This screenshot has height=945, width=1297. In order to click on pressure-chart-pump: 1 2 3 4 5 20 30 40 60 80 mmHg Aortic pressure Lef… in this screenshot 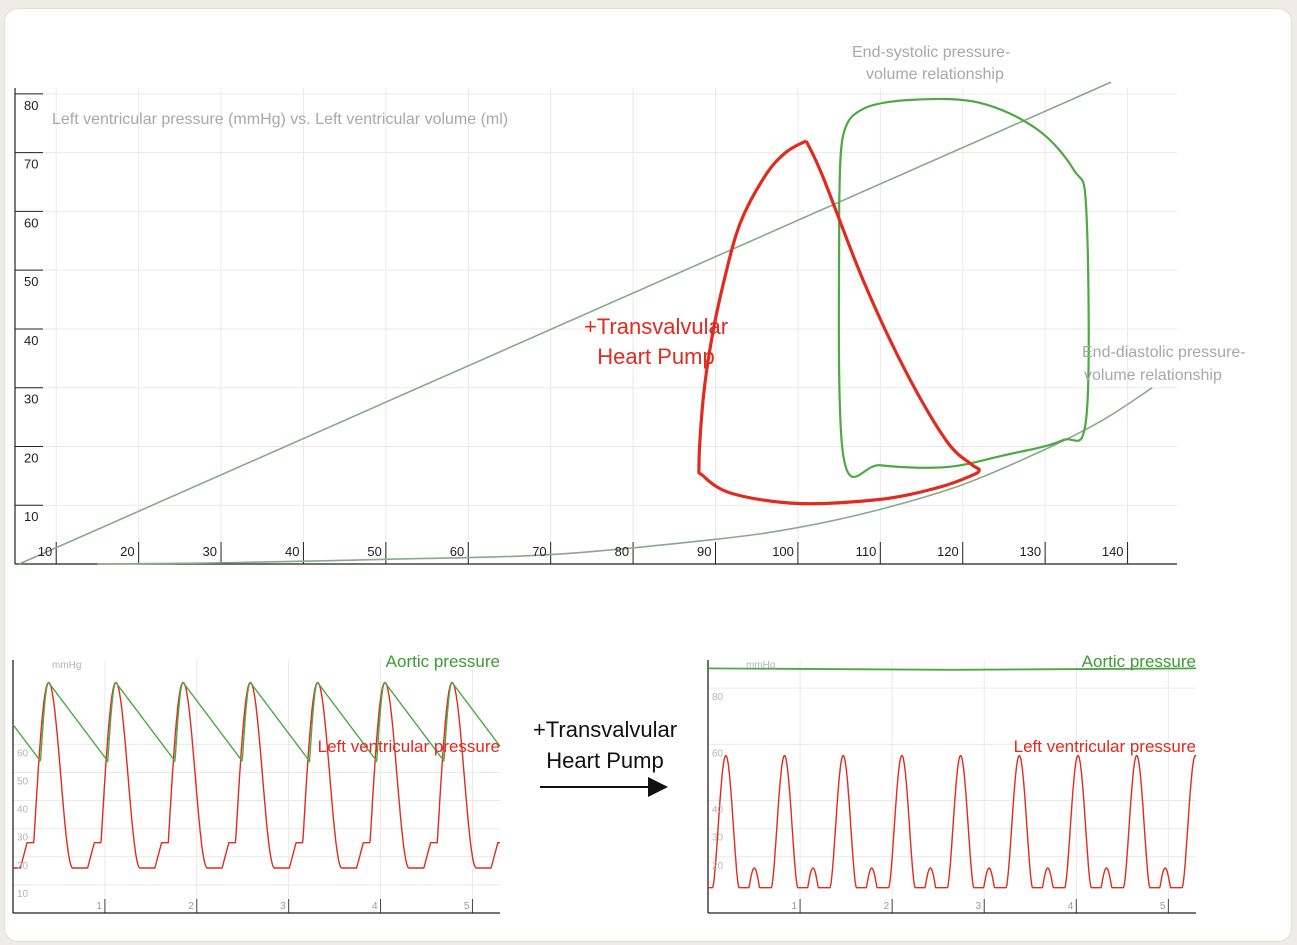, I will do `click(952, 783)`.